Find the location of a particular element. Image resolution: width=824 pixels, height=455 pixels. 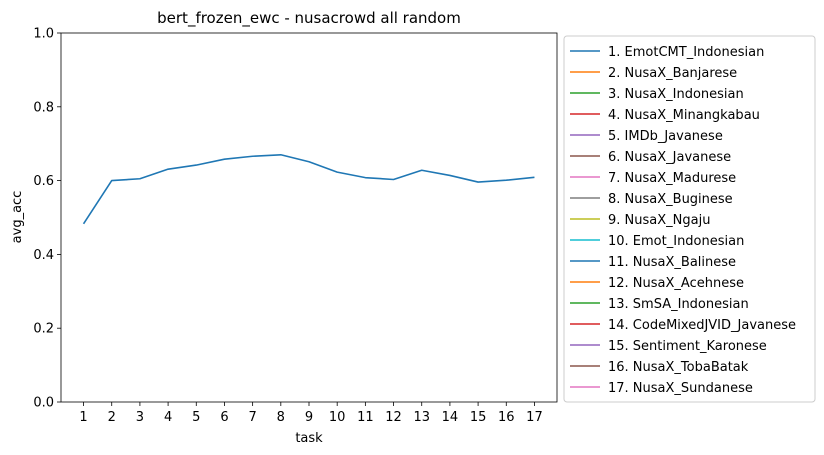

x-tick-label: 15 is located at coordinates (478, 417).